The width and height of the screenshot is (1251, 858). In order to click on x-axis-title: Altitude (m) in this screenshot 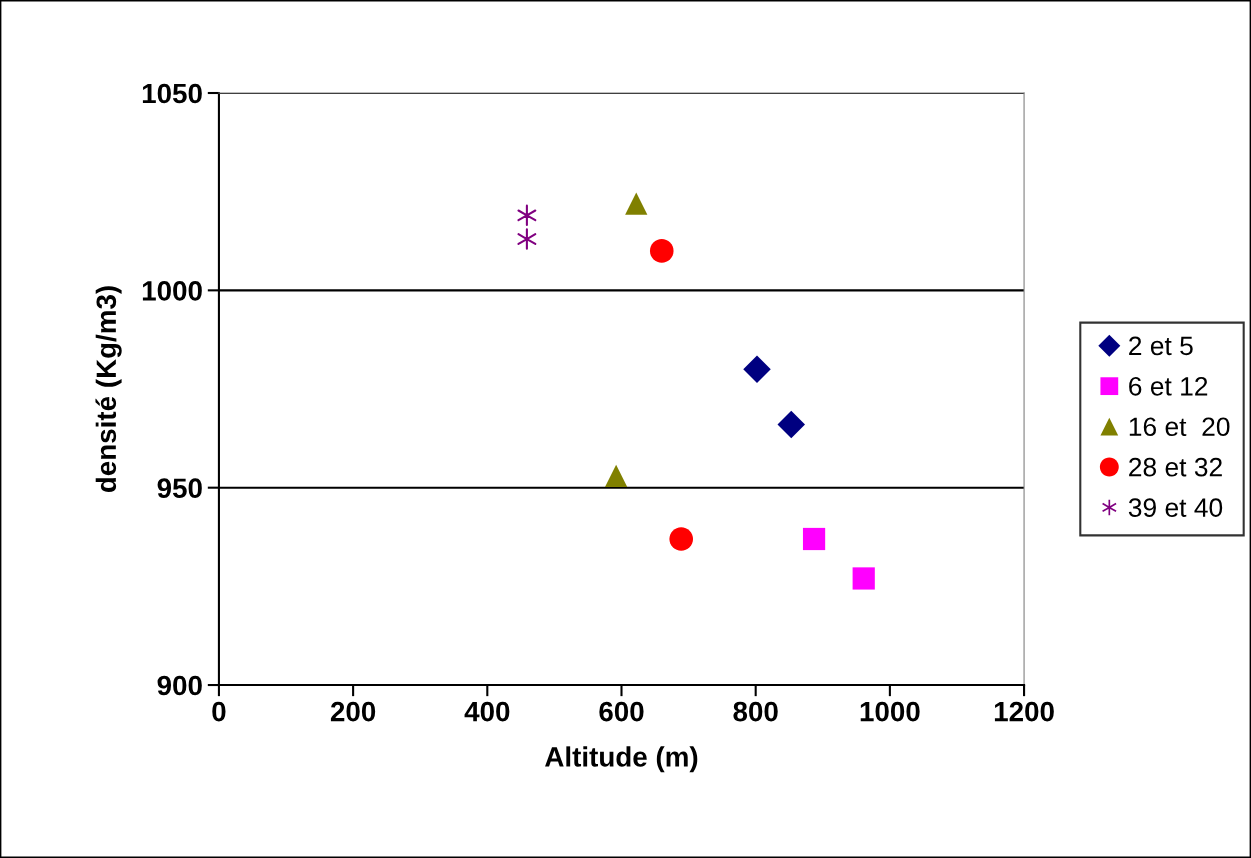, I will do `click(621, 759)`.